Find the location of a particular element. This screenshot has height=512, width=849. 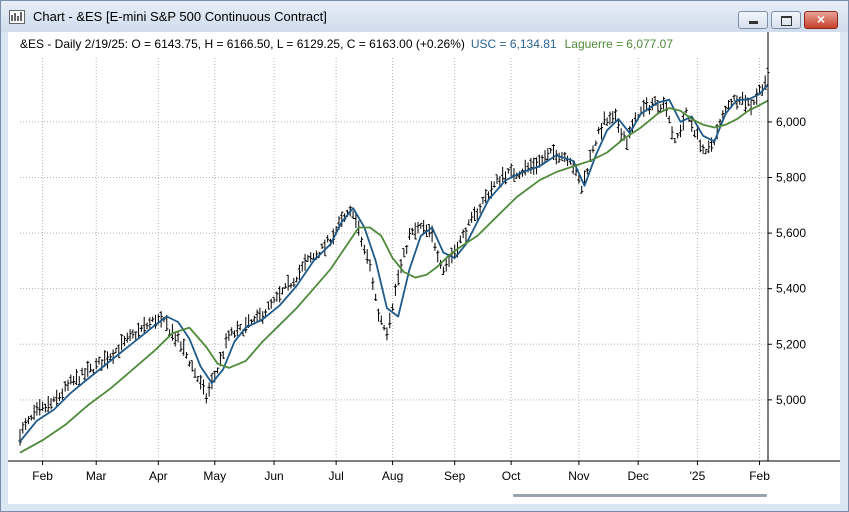

x-tick-label: Aug is located at coordinates (392, 476).